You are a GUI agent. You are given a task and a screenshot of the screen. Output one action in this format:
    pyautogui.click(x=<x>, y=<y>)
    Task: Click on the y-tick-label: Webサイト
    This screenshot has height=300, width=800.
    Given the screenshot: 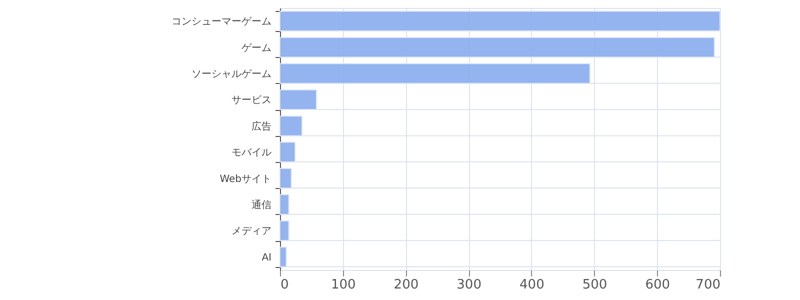 What is the action you would take?
    pyautogui.click(x=246, y=179)
    